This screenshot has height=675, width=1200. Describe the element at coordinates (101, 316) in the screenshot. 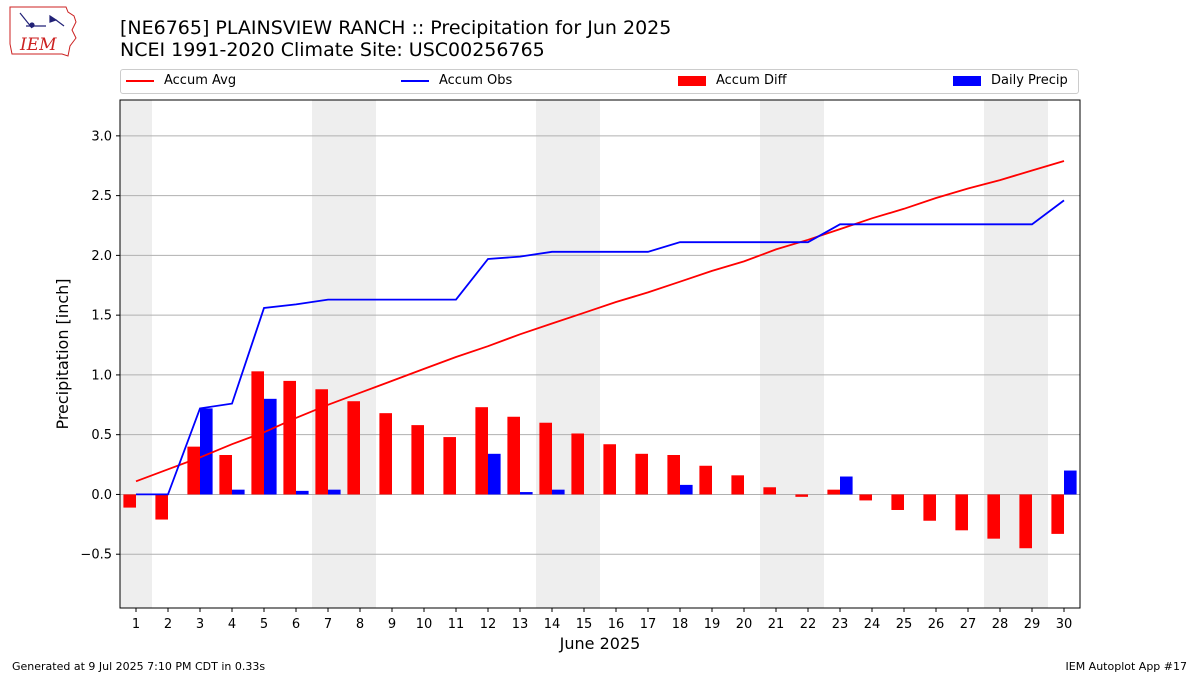

I see `y-tick-label: 1.5` at that location.